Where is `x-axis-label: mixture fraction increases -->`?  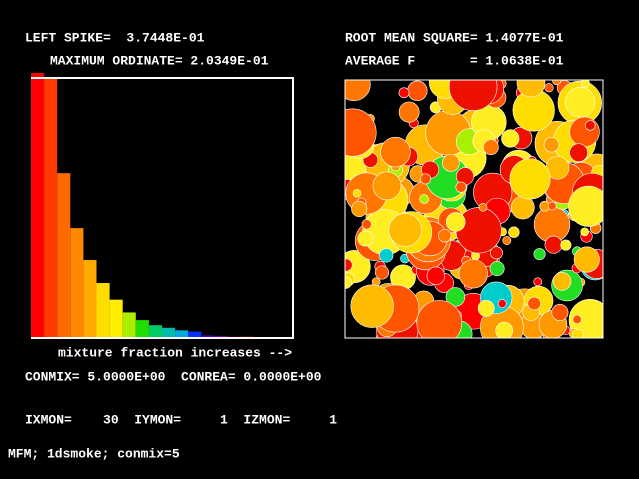 x-axis-label: mixture fraction increases --> is located at coordinates (175, 352).